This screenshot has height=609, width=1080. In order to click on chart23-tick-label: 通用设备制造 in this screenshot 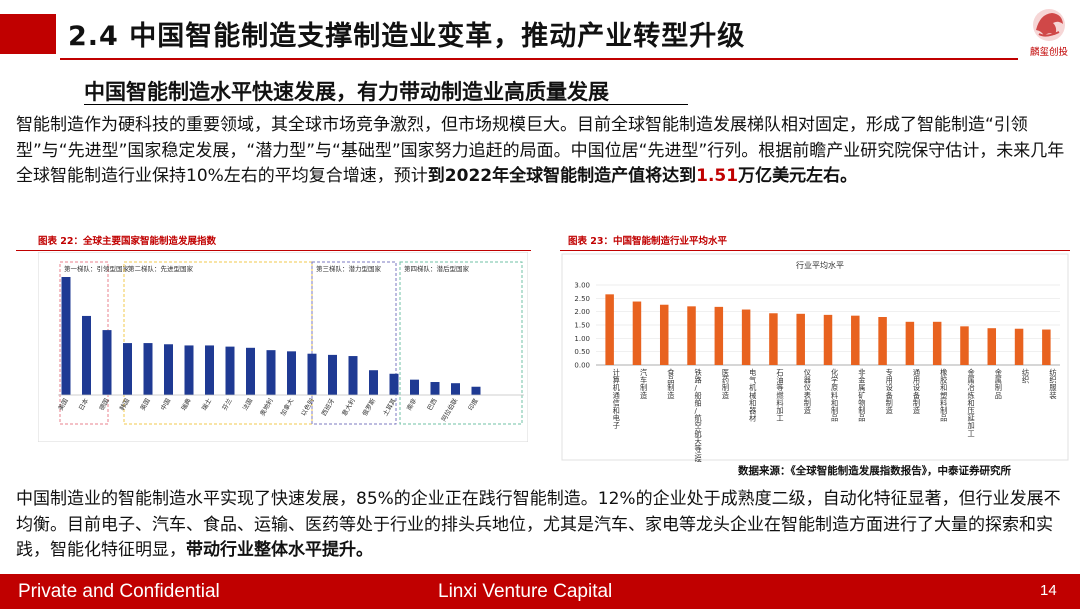, I will do `click(916, 391)`.